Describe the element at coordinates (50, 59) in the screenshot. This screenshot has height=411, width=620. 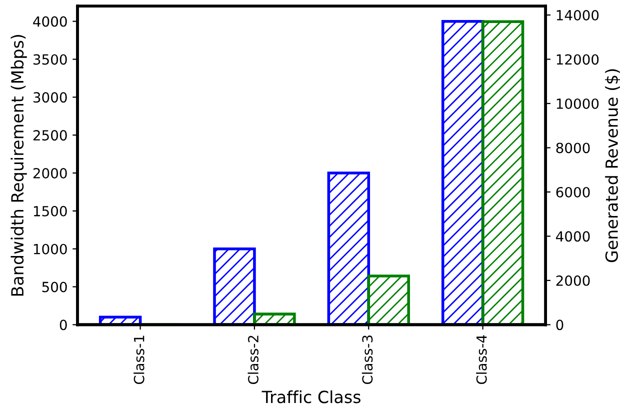
I see `y-tick-label: 3500` at that location.